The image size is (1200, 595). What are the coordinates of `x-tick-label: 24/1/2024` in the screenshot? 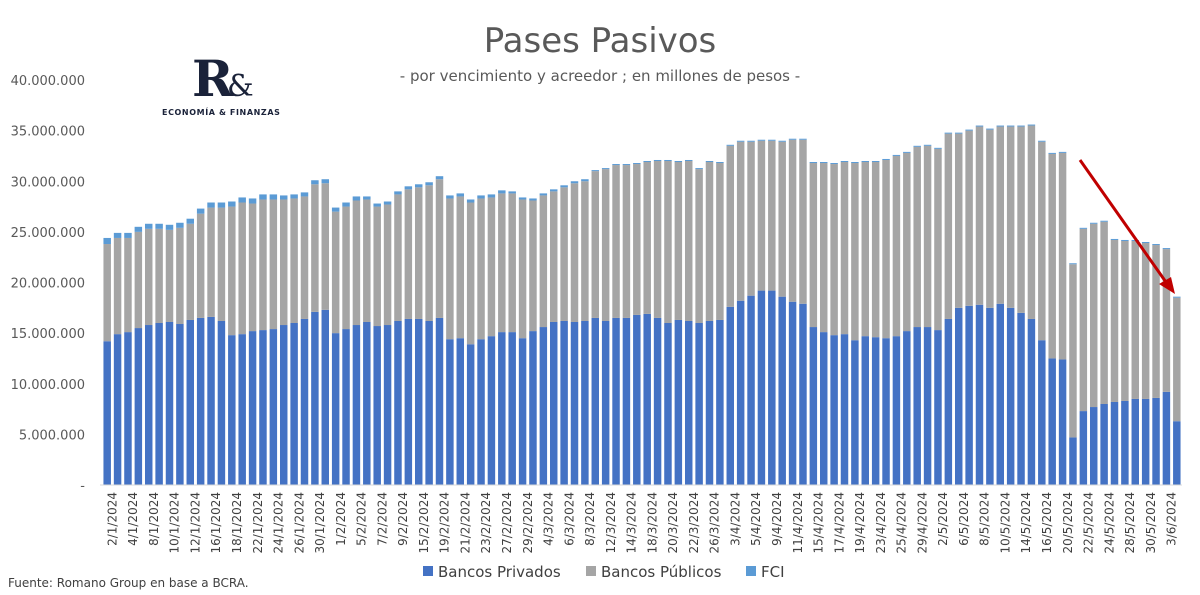 It's located at (279, 523).